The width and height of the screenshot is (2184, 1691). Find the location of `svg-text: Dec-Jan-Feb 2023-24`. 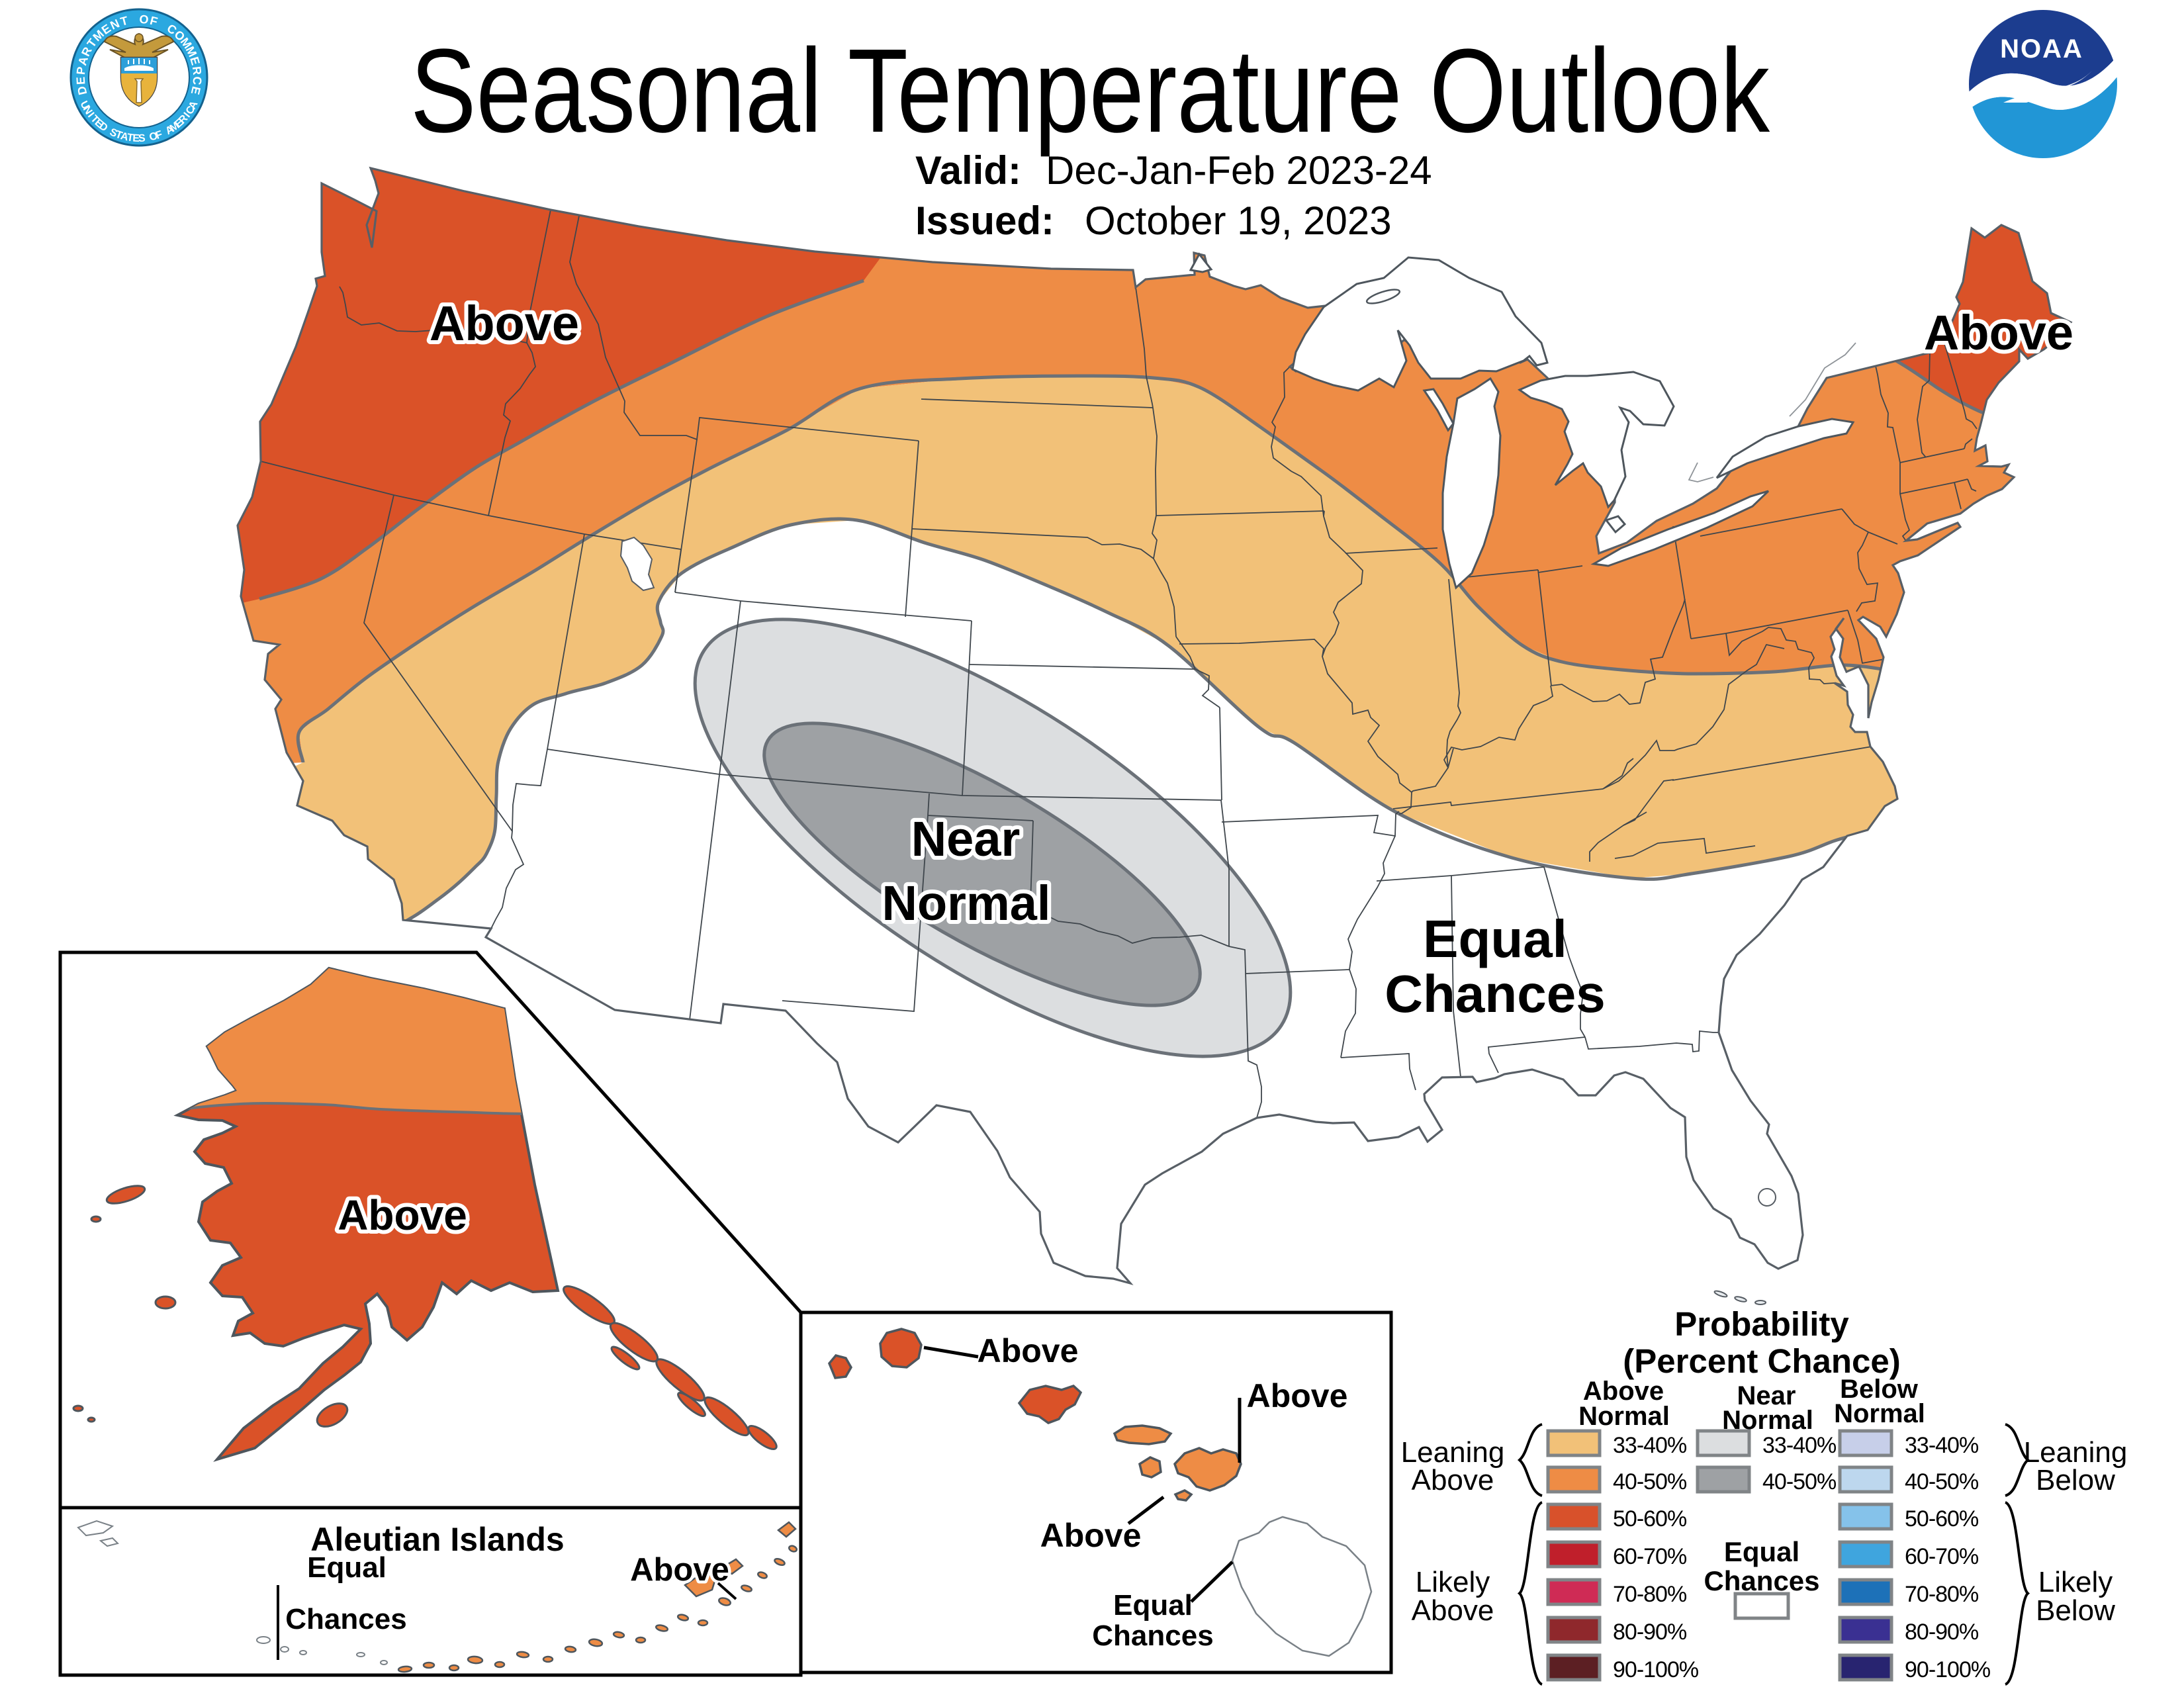

svg-text: Dec-Jan-Feb 2023-24 is located at coordinates (1239, 170).